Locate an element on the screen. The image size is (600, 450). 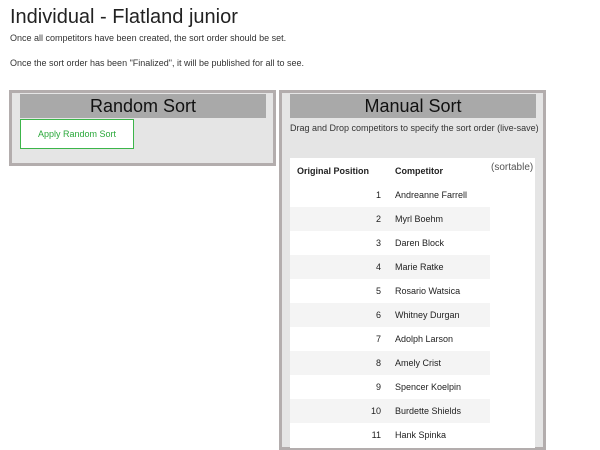
position: 10 is located at coordinates (375, 411).